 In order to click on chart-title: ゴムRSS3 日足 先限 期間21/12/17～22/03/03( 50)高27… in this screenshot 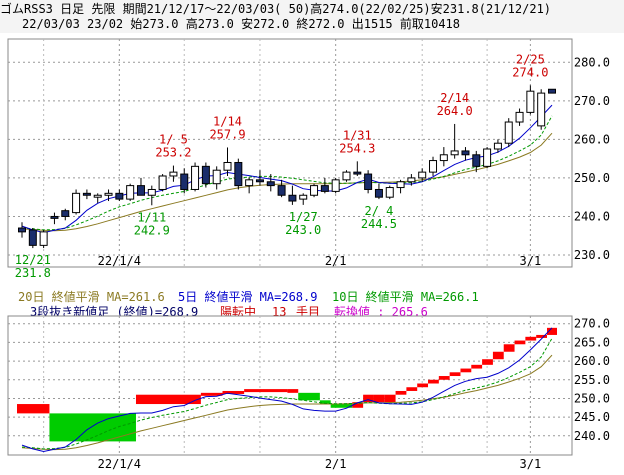, I will do `click(276, 9)`.